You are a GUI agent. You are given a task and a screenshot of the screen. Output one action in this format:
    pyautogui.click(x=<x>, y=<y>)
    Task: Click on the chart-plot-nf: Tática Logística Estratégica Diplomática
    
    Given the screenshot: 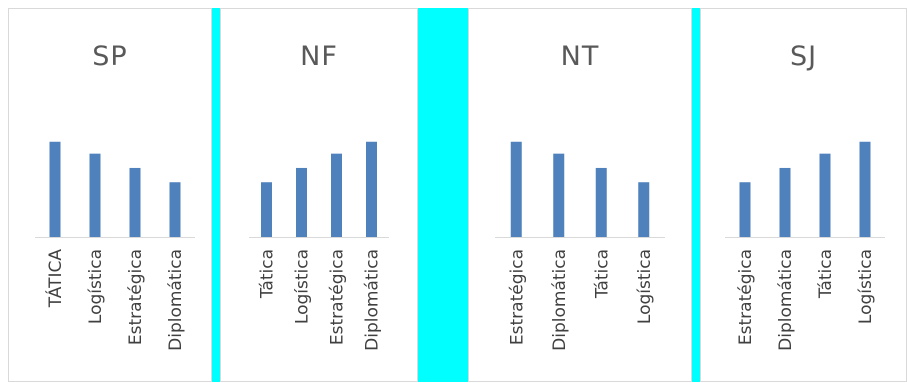 What is the action you would take?
    pyautogui.click(x=319, y=246)
    